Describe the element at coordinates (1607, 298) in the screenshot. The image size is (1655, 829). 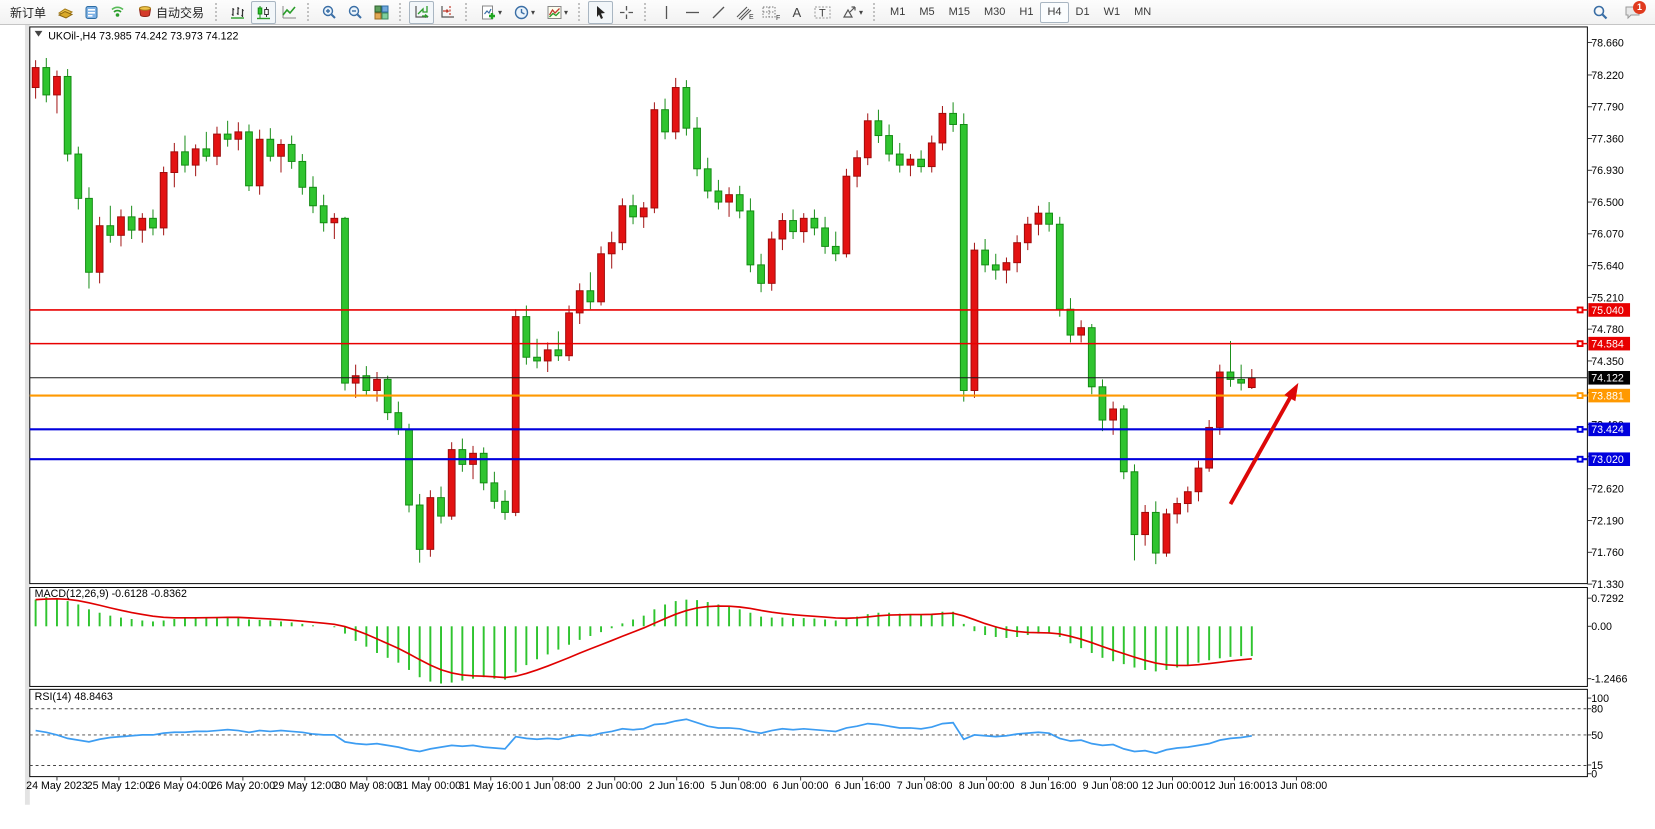
I see `price-tick-label: 75.210` at that location.